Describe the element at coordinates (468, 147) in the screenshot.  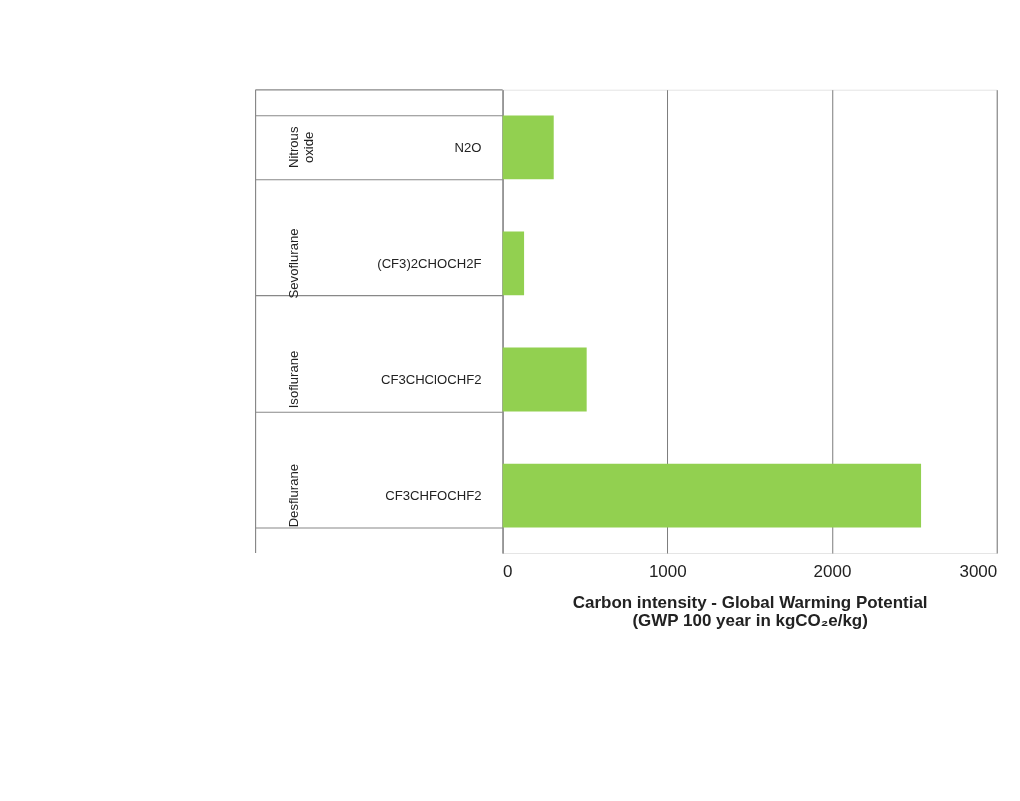
I see `y-tick-label: N2O` at that location.